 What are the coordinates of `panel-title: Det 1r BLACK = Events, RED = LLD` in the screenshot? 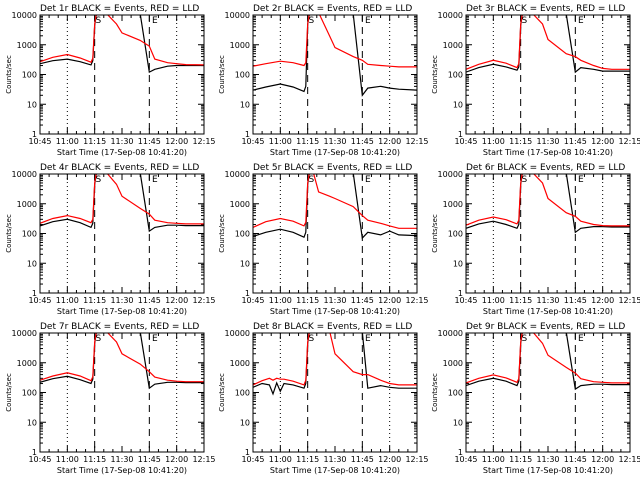 It's located at (119, 9).